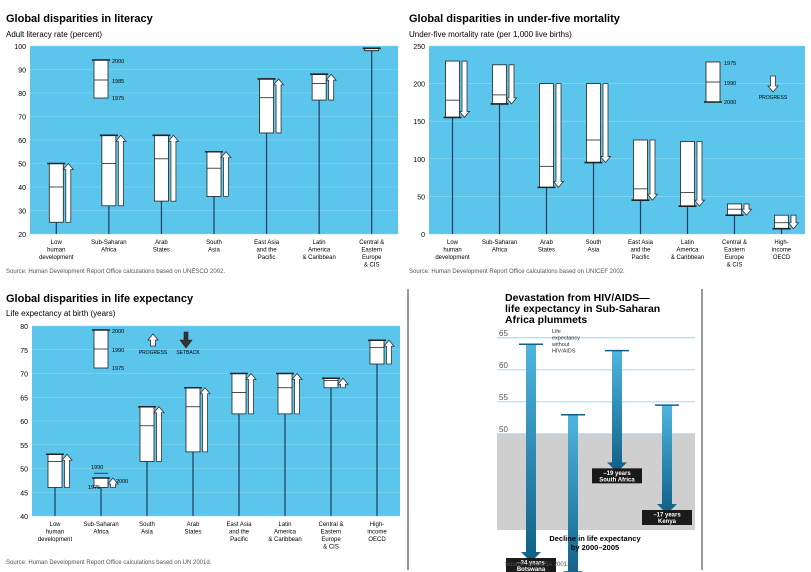 The height and width of the screenshot is (572, 811). What do you see at coordinates (118, 82) in the screenshot?
I see `legend-label: 1985` at bounding box center [118, 82].